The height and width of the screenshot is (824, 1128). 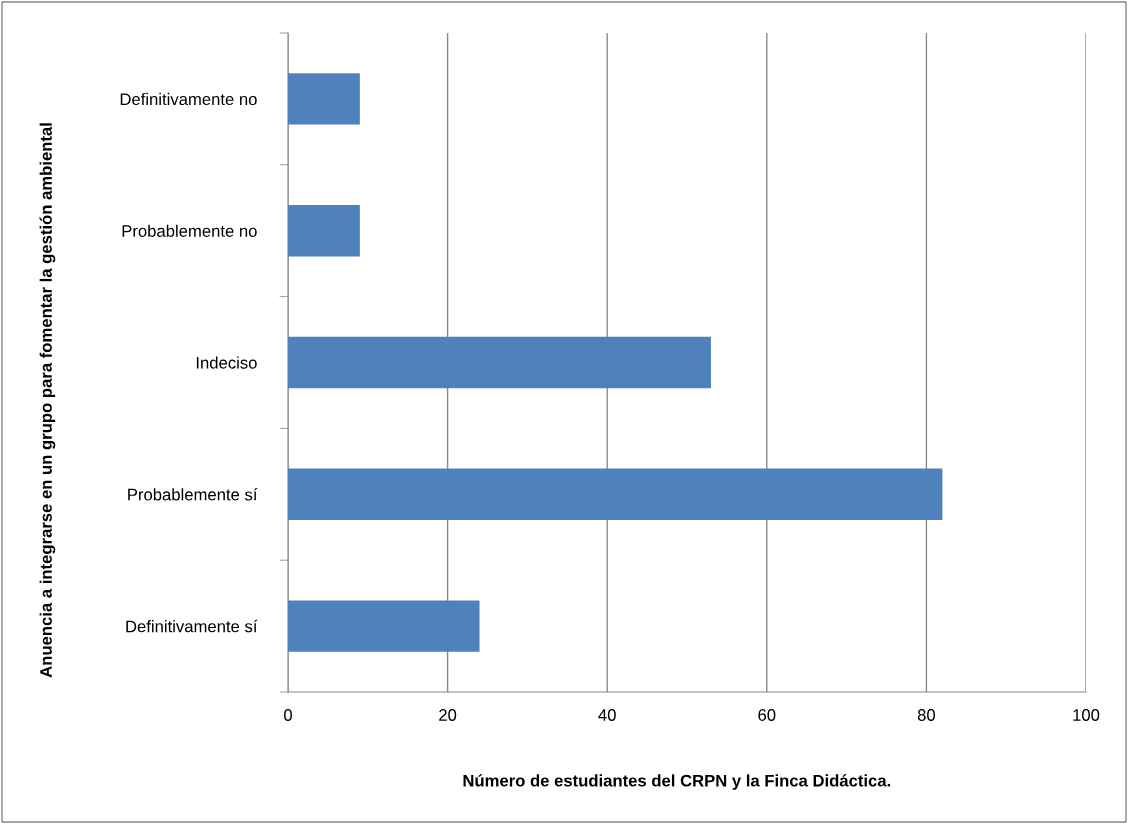 I want to click on y-tick-label: Probablemente no, so click(x=189, y=230).